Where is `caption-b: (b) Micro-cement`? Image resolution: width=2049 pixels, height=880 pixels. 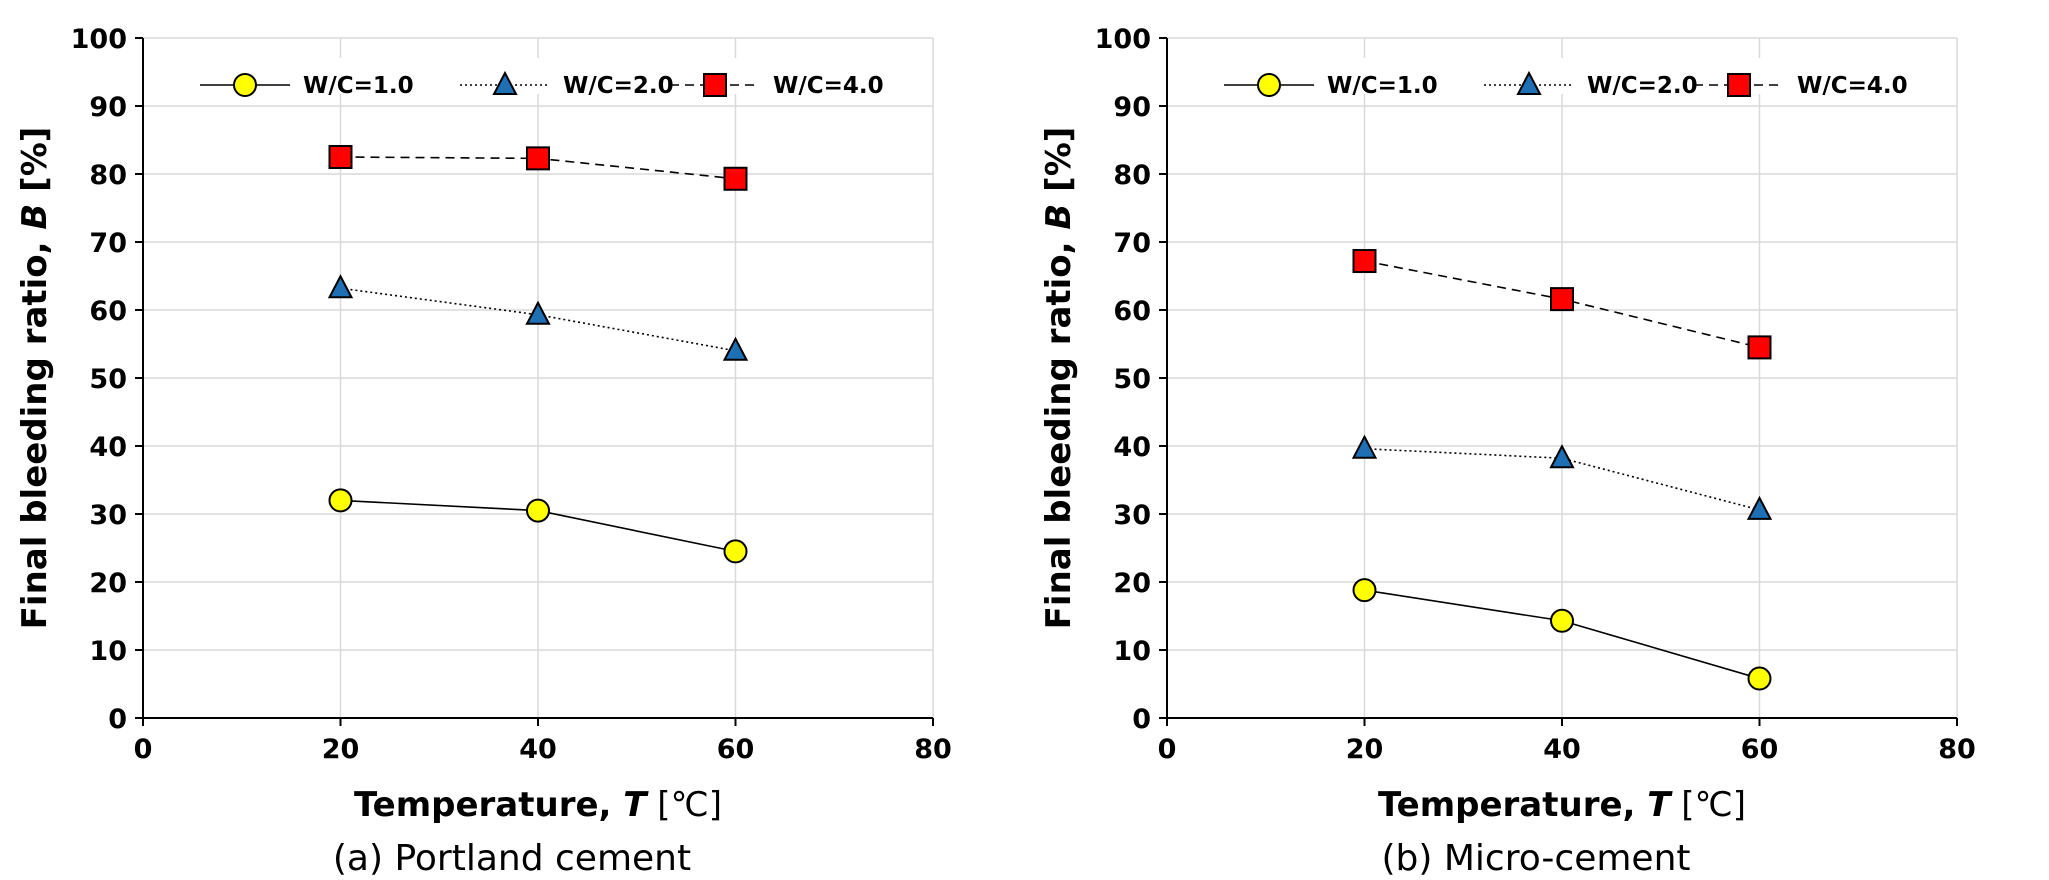
caption-b: (b) Micro-cement is located at coordinates (1536, 858).